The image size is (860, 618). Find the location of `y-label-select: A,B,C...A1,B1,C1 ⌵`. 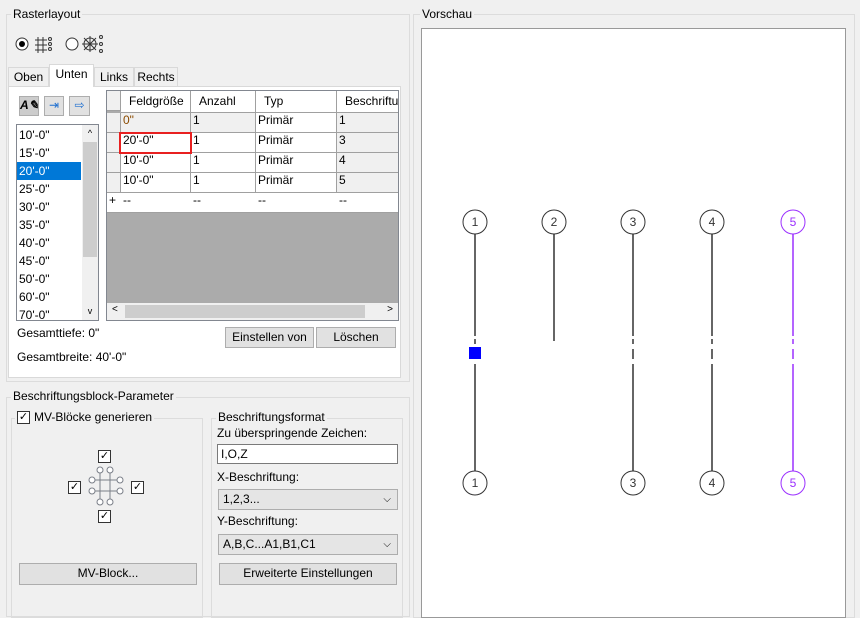

y-label-select: A,B,C...A1,B1,C1 ⌵ is located at coordinates (308, 544).